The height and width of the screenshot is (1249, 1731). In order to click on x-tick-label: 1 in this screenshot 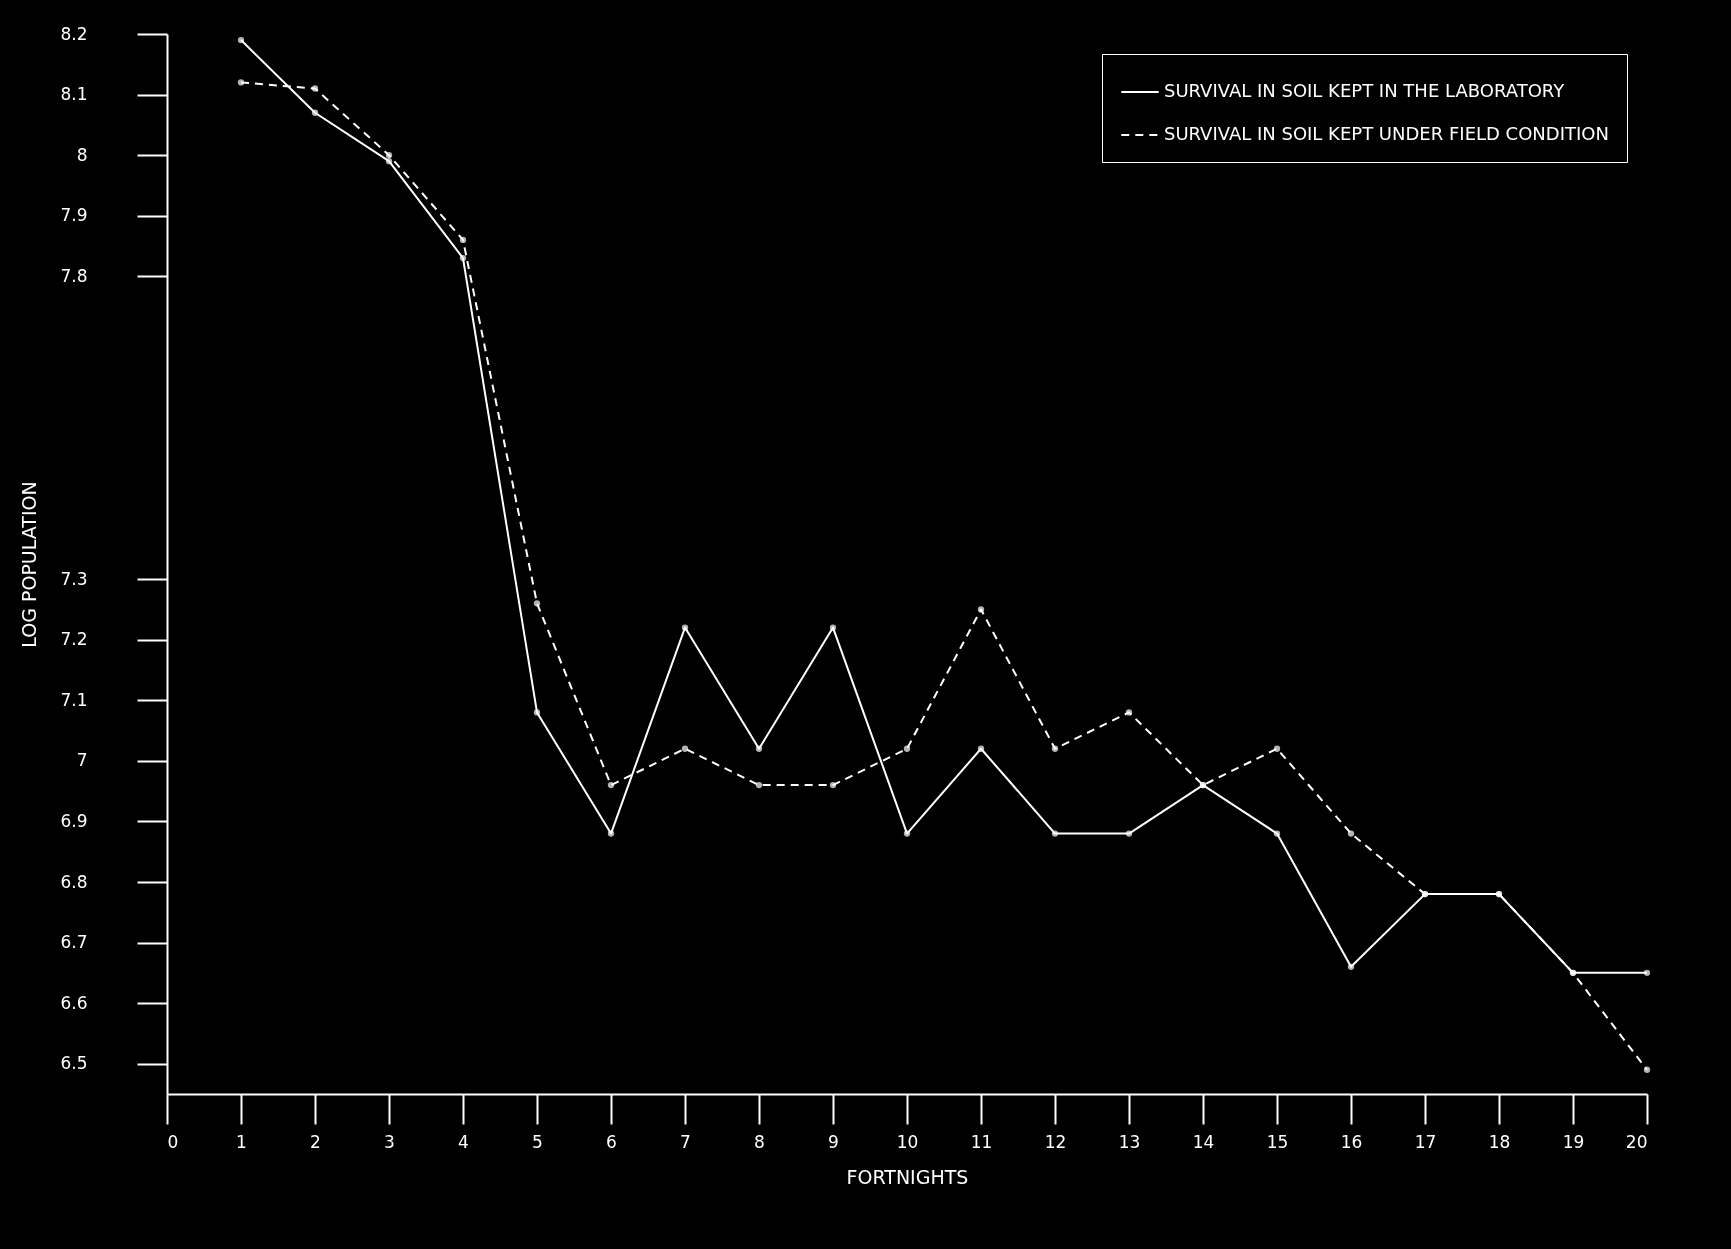, I will do `click(241, 1141)`.